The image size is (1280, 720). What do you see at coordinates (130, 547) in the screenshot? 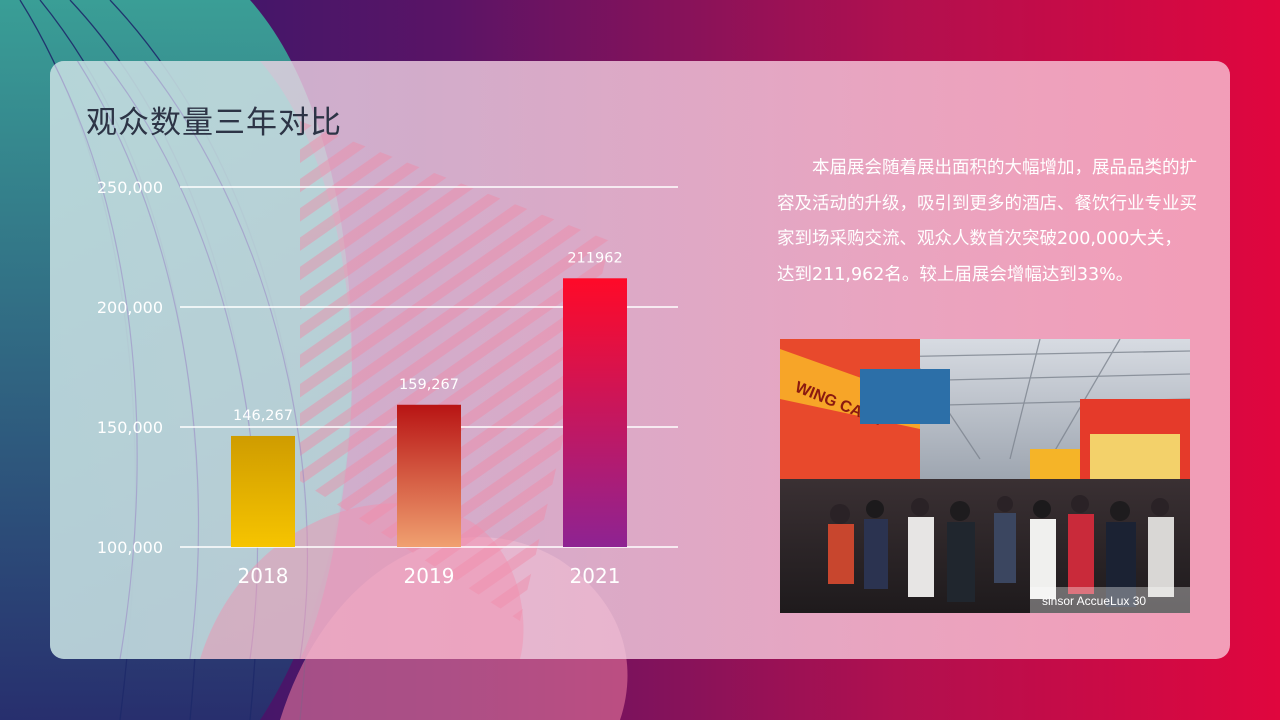
I see `y-tick-label: 100,000` at bounding box center [130, 547].